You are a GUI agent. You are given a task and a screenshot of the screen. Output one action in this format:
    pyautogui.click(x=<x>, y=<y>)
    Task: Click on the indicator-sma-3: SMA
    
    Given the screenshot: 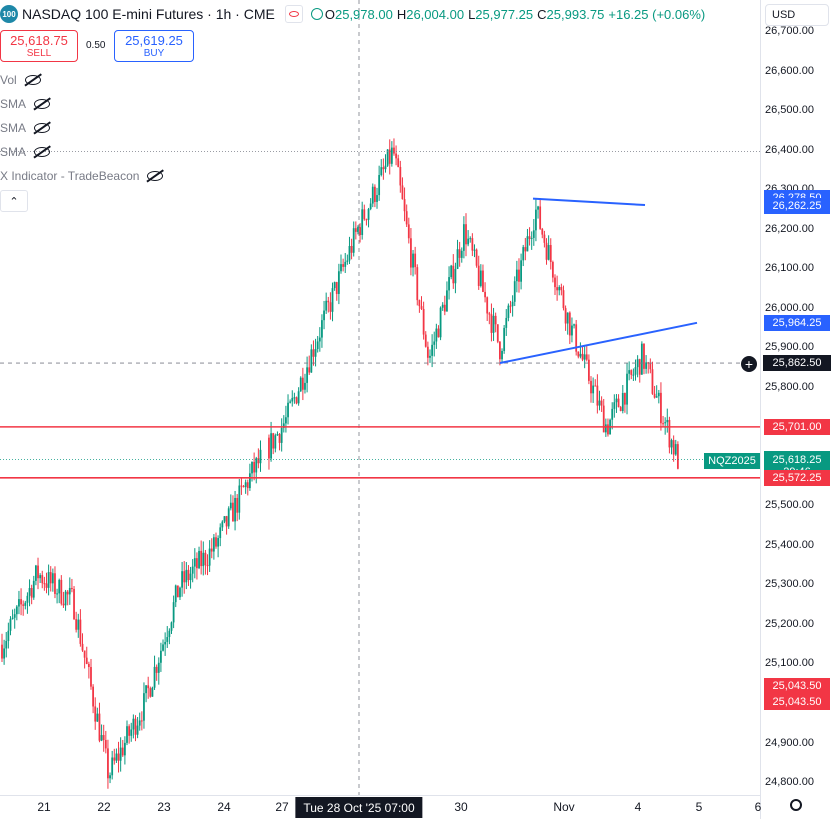 What is the action you would take?
    pyautogui.click(x=25, y=152)
    